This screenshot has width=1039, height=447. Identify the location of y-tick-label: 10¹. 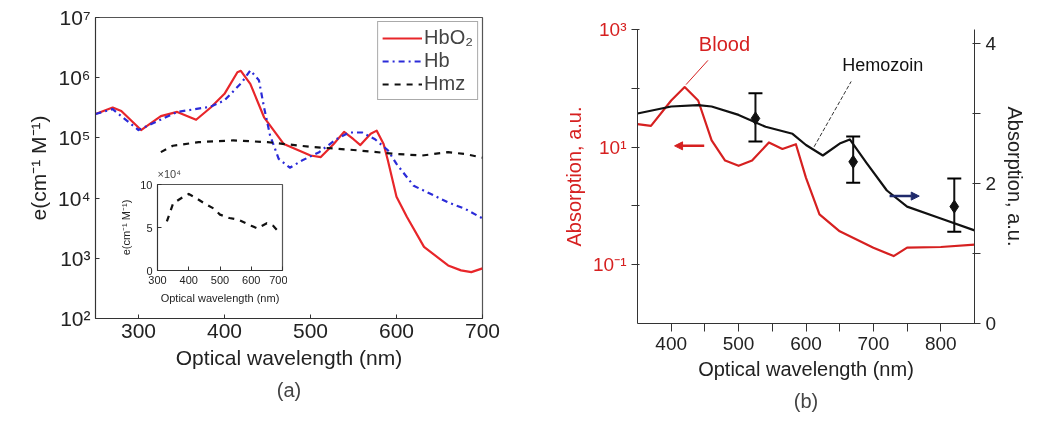
(613, 147).